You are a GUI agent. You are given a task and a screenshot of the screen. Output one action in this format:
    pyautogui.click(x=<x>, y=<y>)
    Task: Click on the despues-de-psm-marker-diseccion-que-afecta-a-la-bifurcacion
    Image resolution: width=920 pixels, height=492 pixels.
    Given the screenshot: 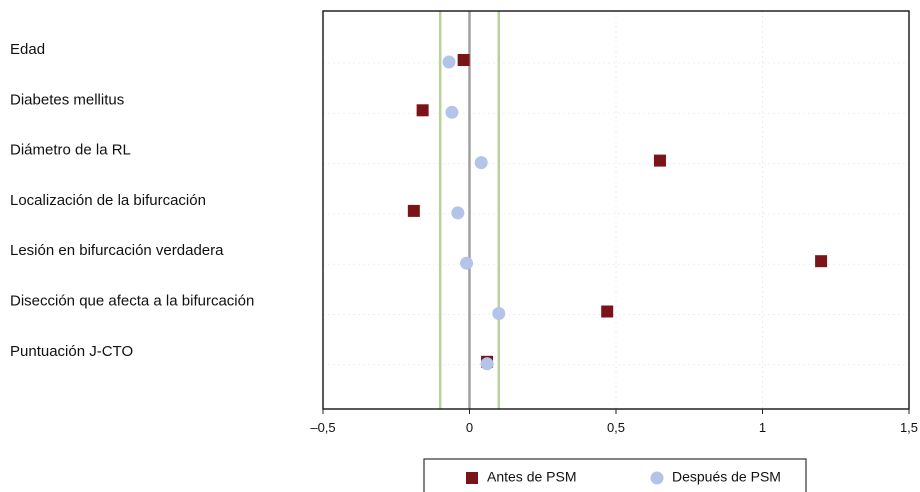 What is the action you would take?
    pyautogui.click(x=499, y=313)
    